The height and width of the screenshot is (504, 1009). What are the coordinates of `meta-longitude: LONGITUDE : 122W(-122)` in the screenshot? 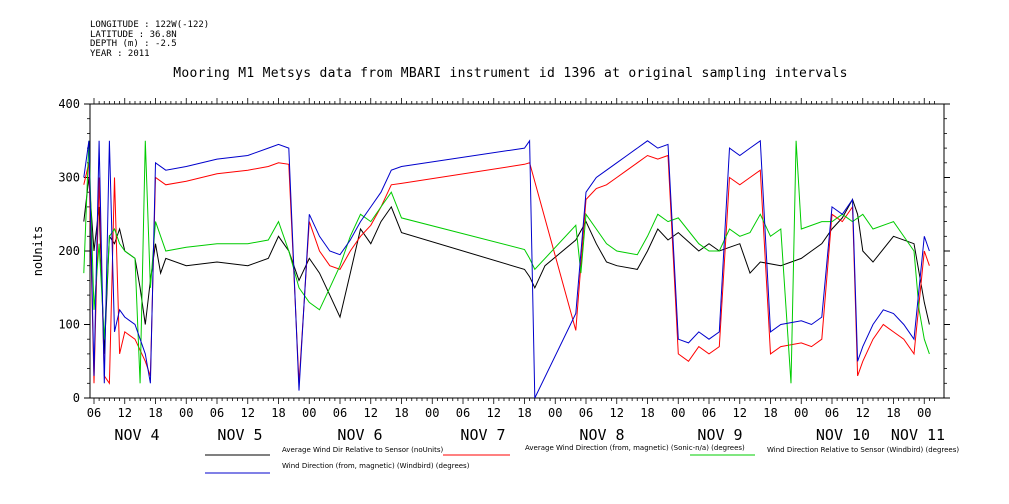 It's located at (150, 25).